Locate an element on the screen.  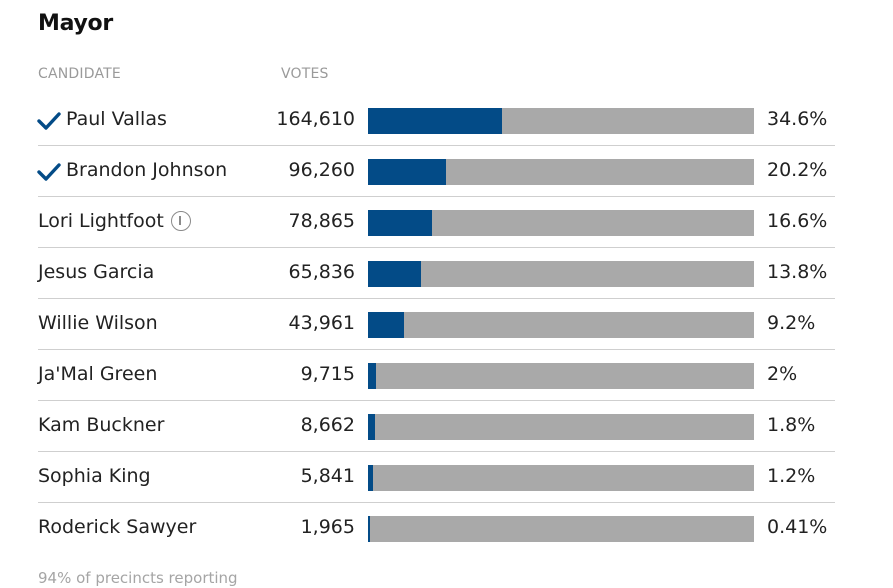
candidate-name: Kam Buckner is located at coordinates (101, 425).